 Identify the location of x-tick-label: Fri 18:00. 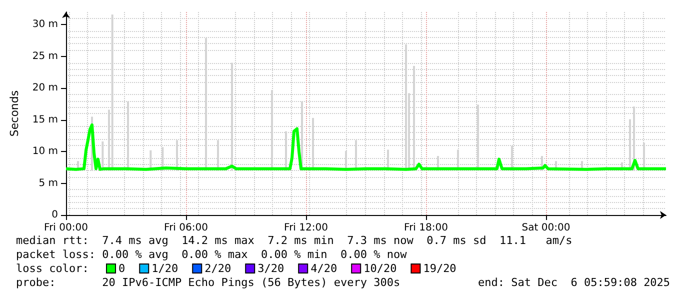
(426, 228).